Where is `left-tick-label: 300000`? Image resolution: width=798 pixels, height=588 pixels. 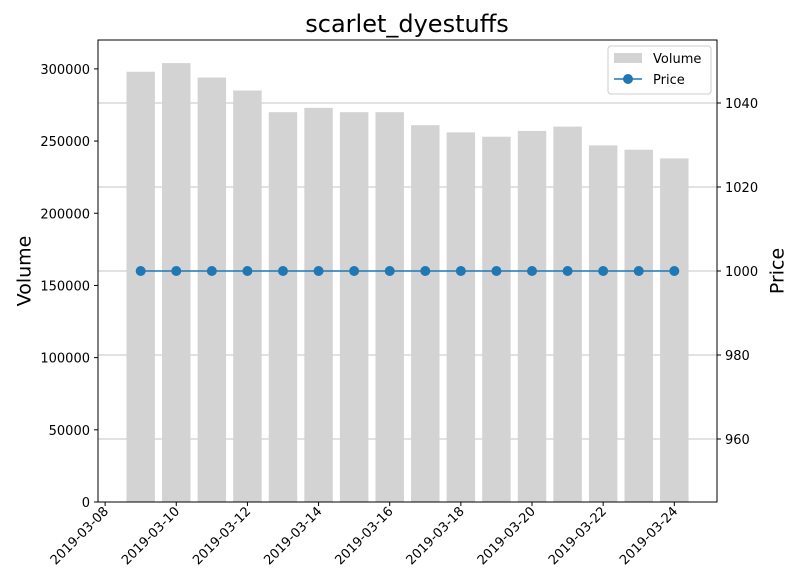
left-tick-label: 300000 is located at coordinates (65, 70).